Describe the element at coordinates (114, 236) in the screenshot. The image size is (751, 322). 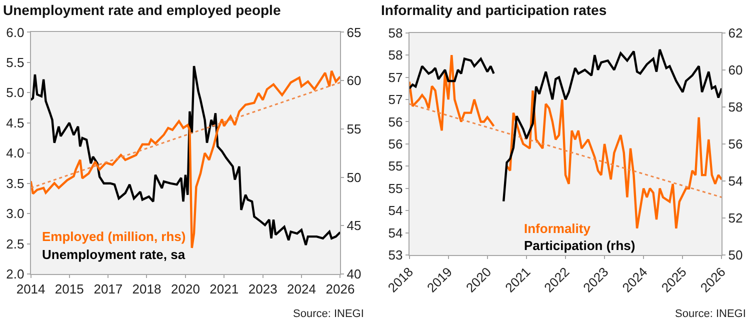
I see `series-label: Employed (million, rhs)` at that location.